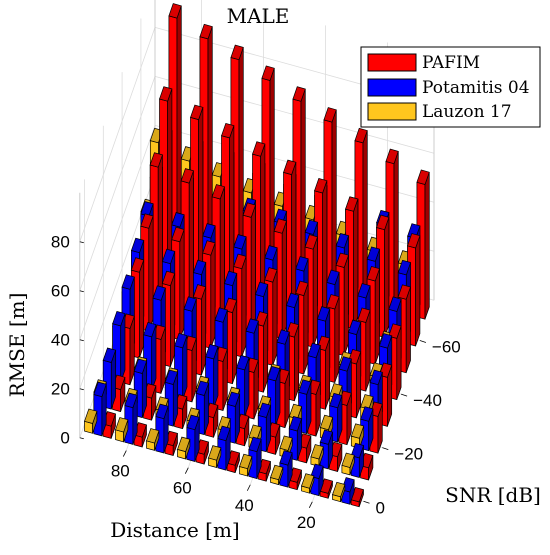 The image size is (550, 555). What do you see at coordinates (450, 87) in the screenshot?
I see `legend: PAFIM Potamitis 04 Lauzon 17` at bounding box center [450, 87].